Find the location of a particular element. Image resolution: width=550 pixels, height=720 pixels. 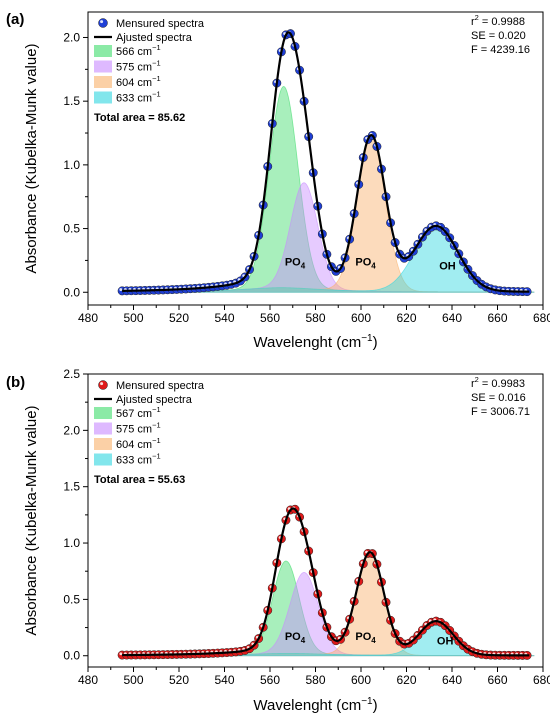

x-tick-label: 540 is located at coordinates (224, 680).